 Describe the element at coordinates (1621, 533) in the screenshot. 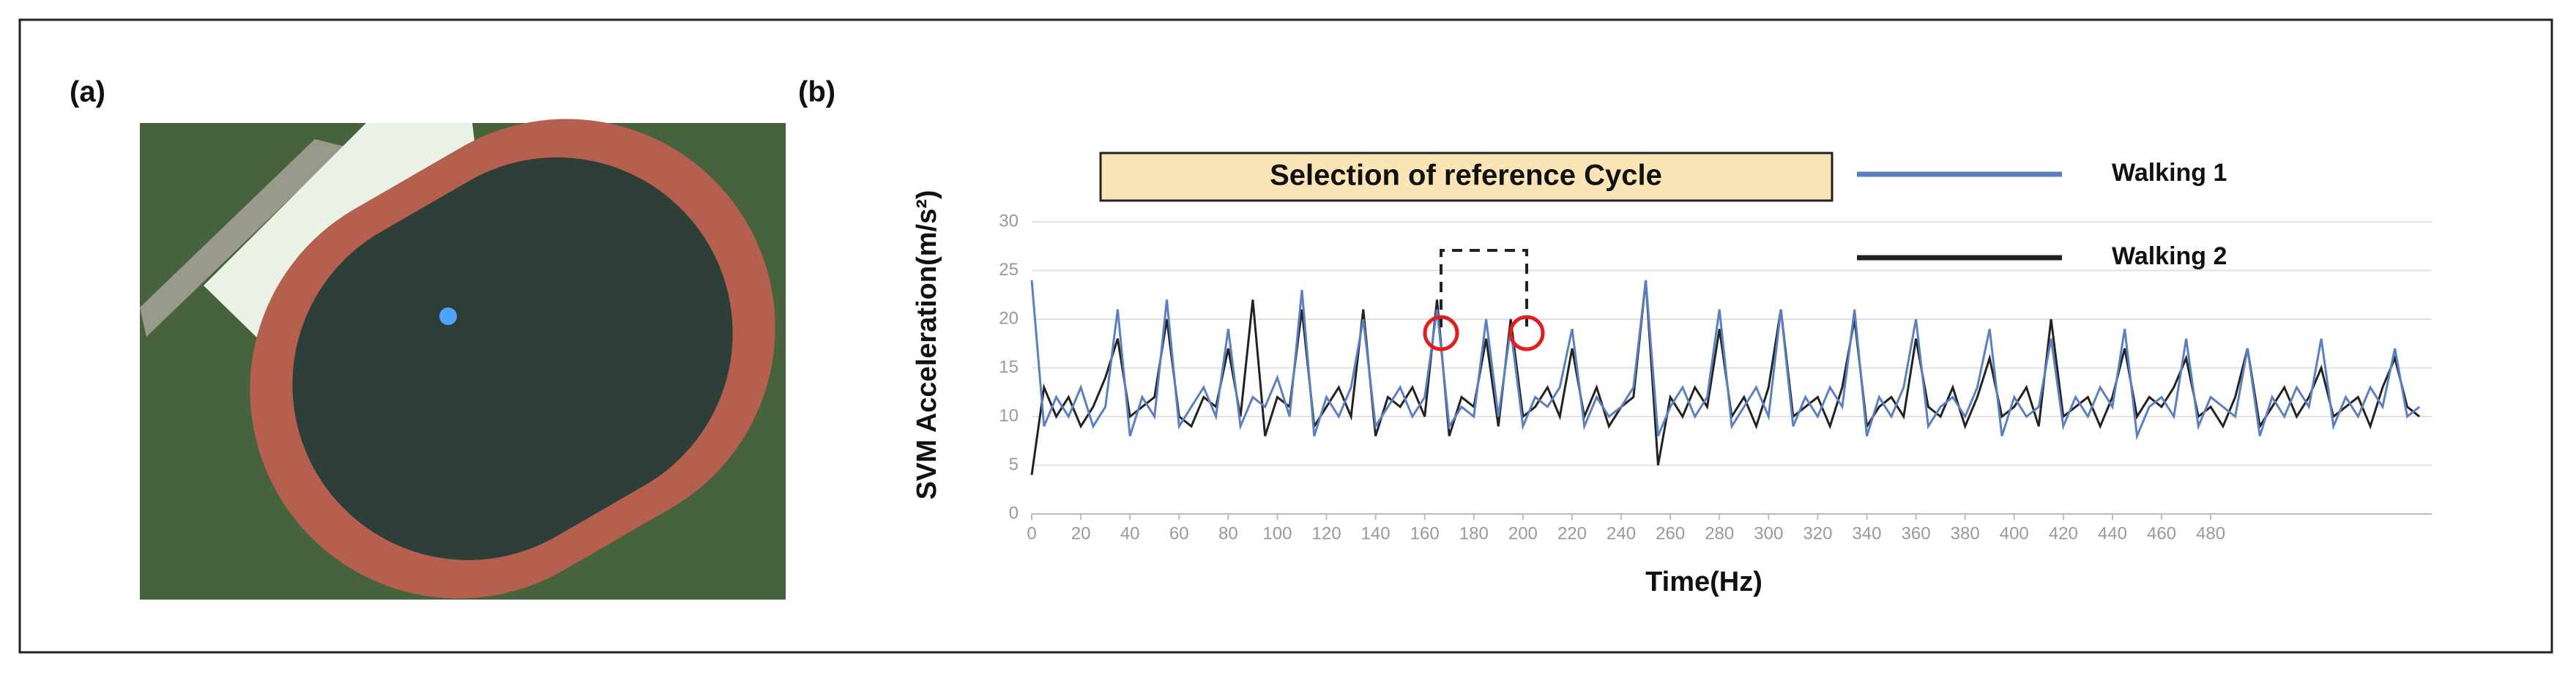

I see `x-tick-label: 240` at that location.